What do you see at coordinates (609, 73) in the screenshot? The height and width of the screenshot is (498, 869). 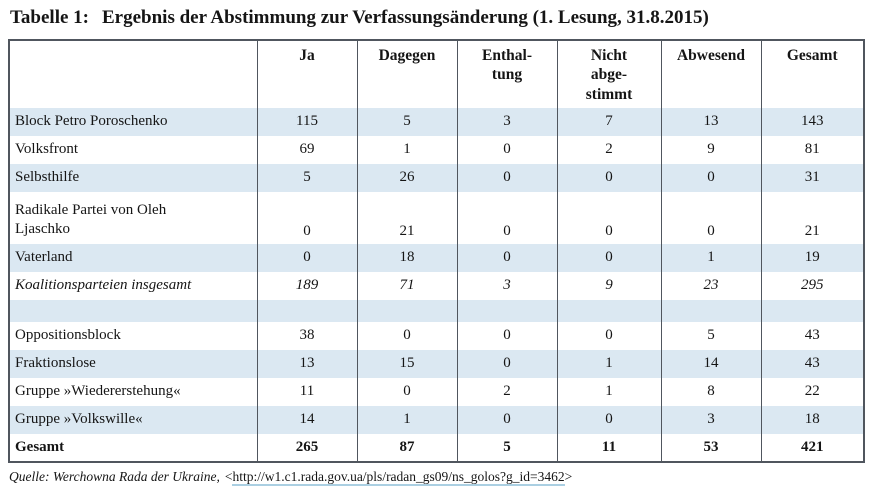 I see `column-header-nicht-abgestimmt: Nicht abge- stimmt` at bounding box center [609, 73].